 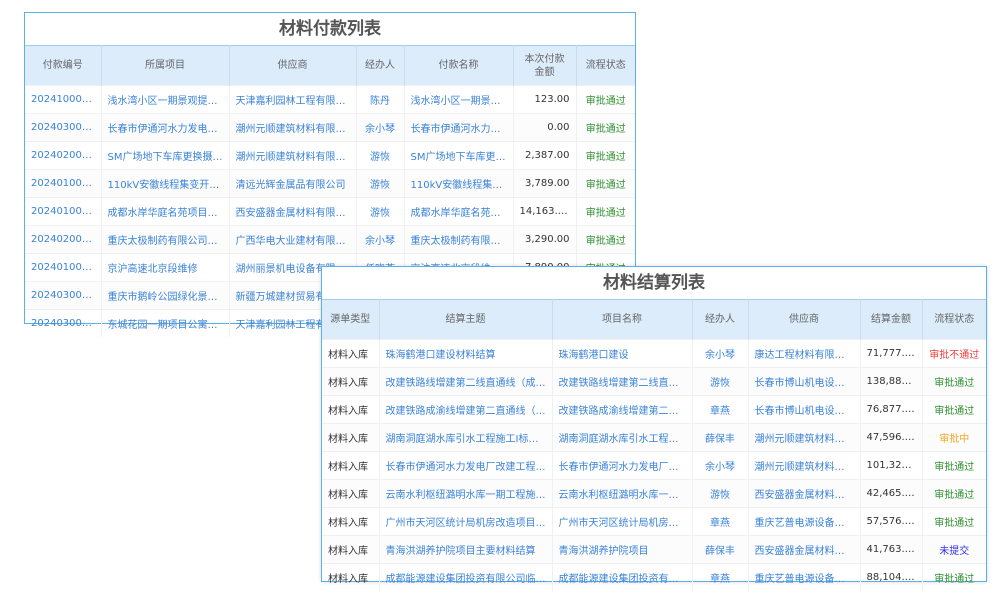 What do you see at coordinates (63, 323) in the screenshot?
I see `payment-id-link: 2024030006` at bounding box center [63, 323].